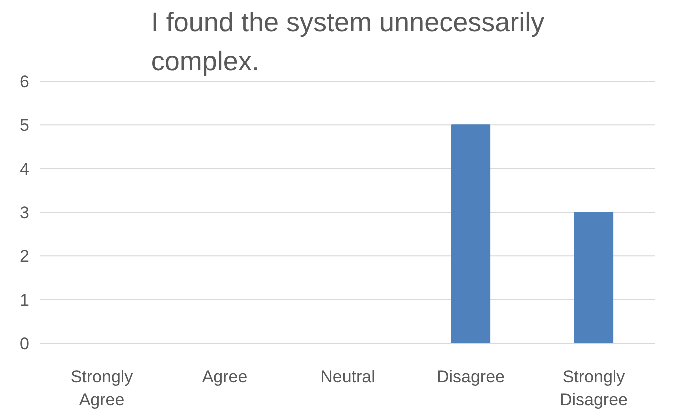 This screenshot has width=682, height=414. Describe the element at coordinates (25, 300) in the screenshot. I see `y-tick-label: 1` at that location.